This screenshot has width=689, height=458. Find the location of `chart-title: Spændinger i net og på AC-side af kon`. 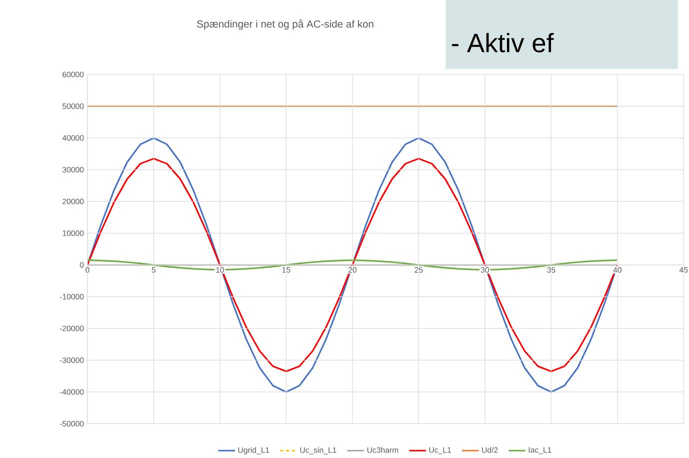

chart-title: Spændinger i net og på AC-side af kon is located at coordinates (285, 24).